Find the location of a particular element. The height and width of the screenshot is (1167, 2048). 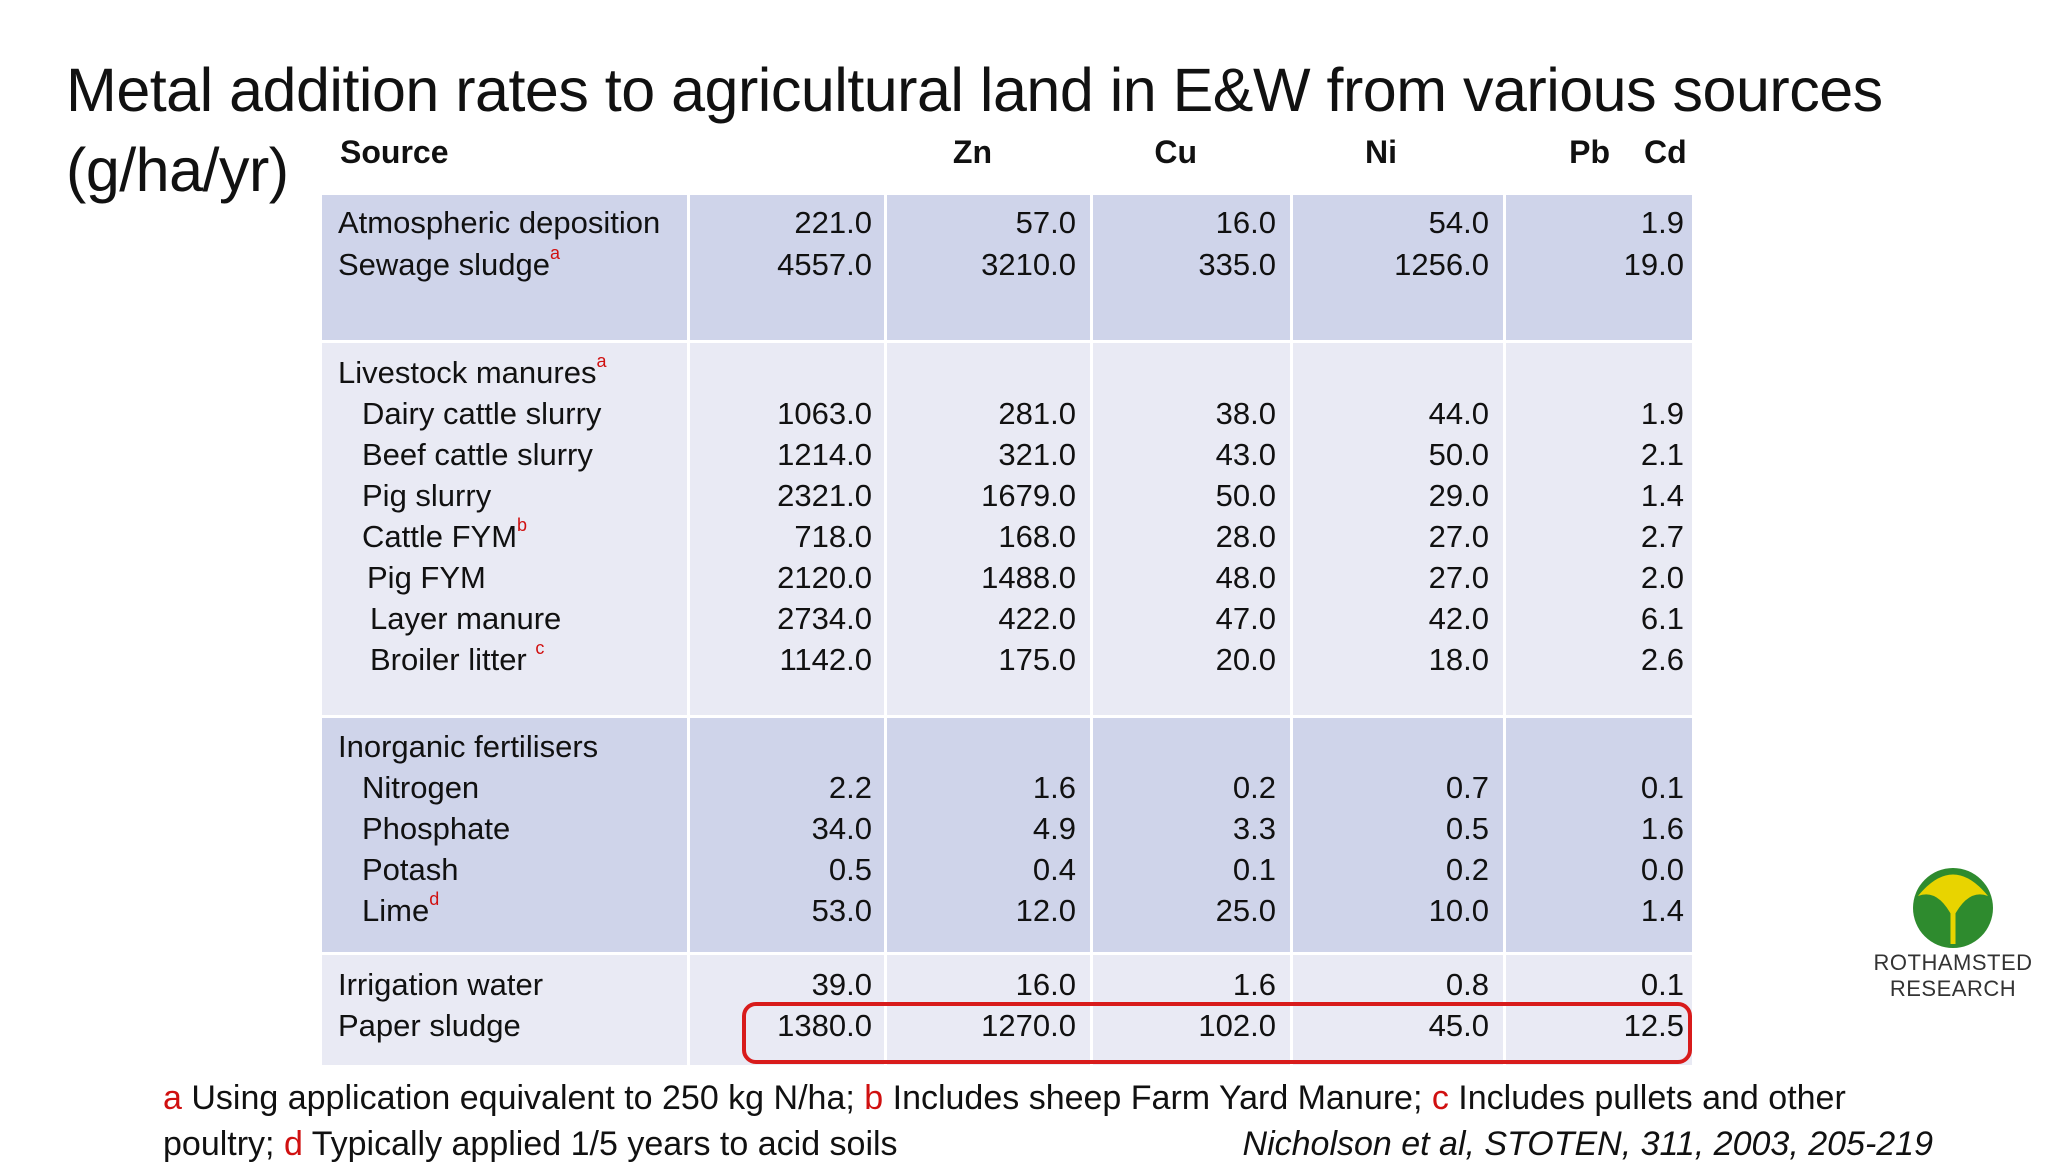

table-row: Limed 53.0 12.0 25.0 10.0 1.4 is located at coordinates (1007, 910).